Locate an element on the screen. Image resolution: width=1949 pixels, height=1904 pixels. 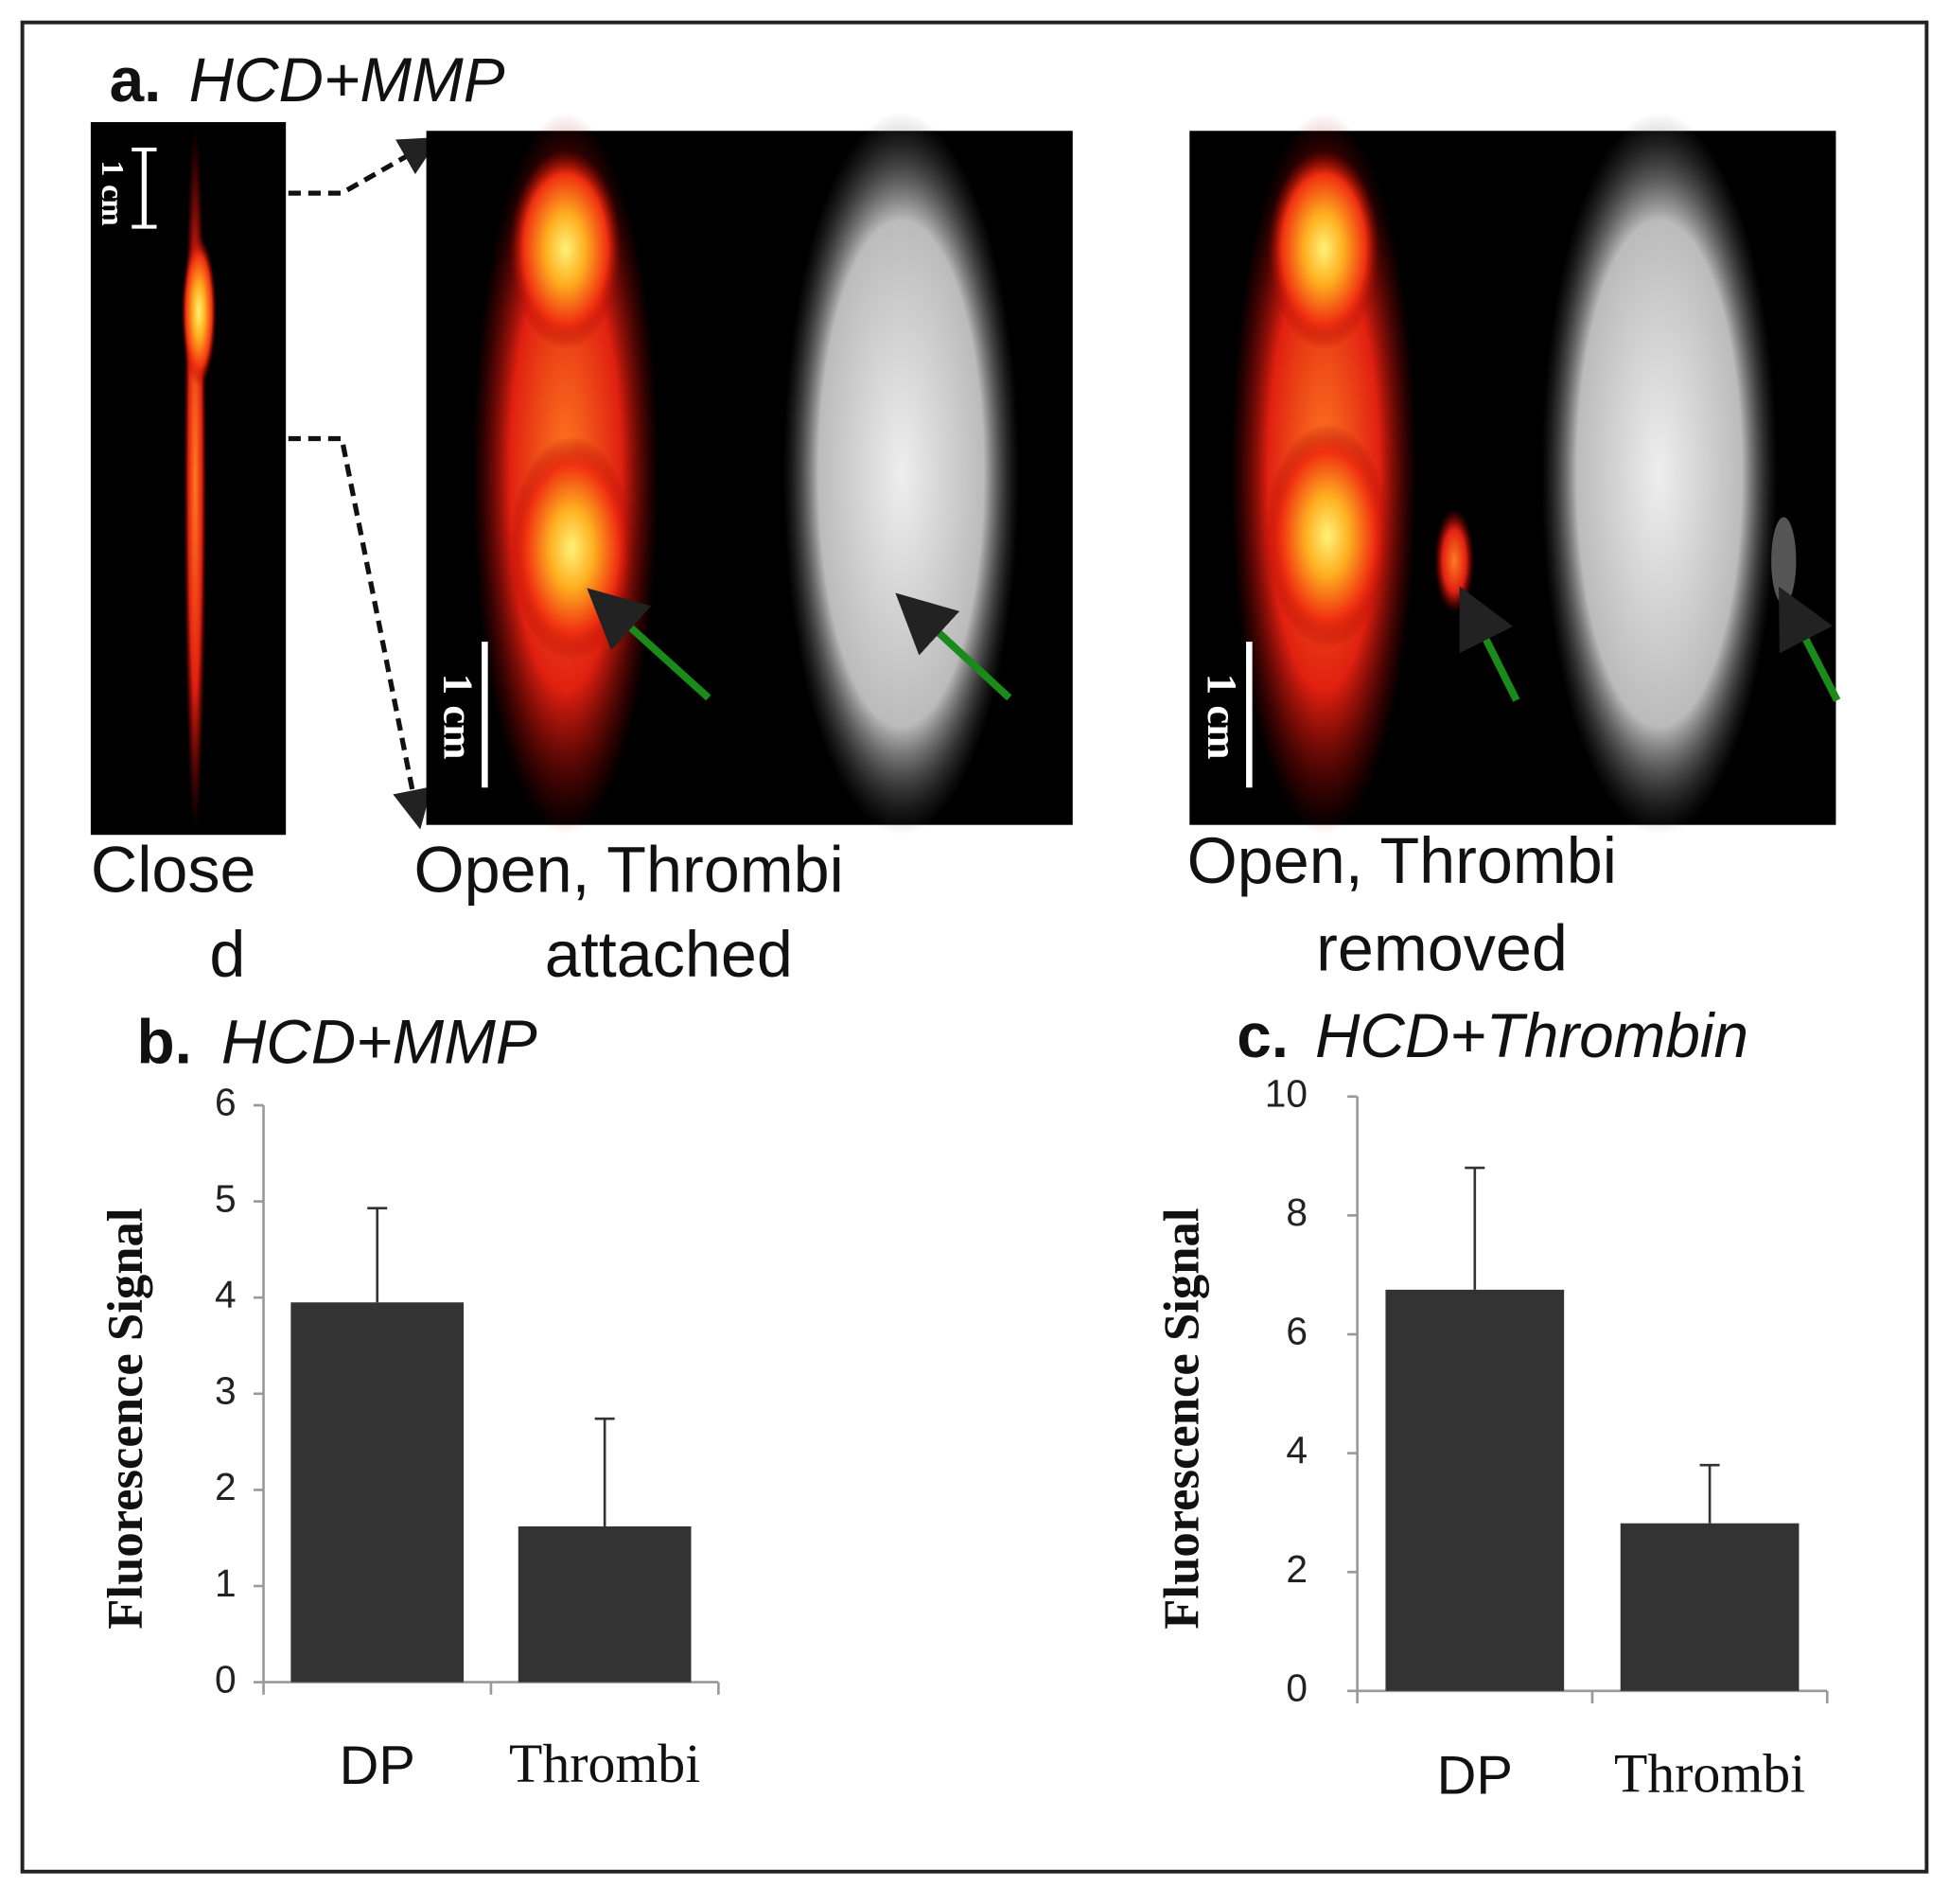
image-closed: 1 cm is located at coordinates (188, 479).